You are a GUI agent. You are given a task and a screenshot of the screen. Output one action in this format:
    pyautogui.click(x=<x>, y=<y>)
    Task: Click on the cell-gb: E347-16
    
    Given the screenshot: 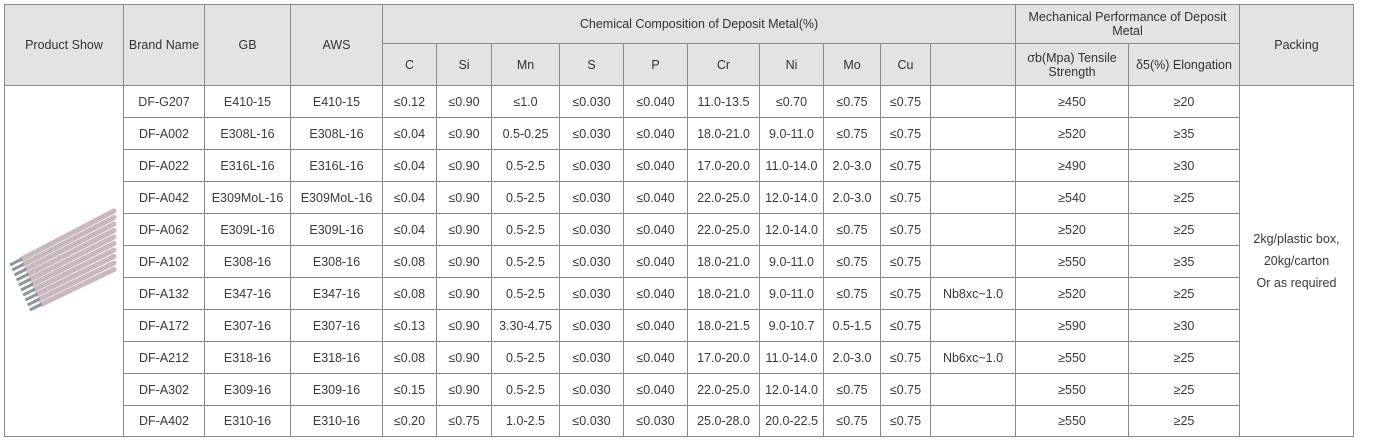 What is the action you would take?
    pyautogui.click(x=247, y=293)
    